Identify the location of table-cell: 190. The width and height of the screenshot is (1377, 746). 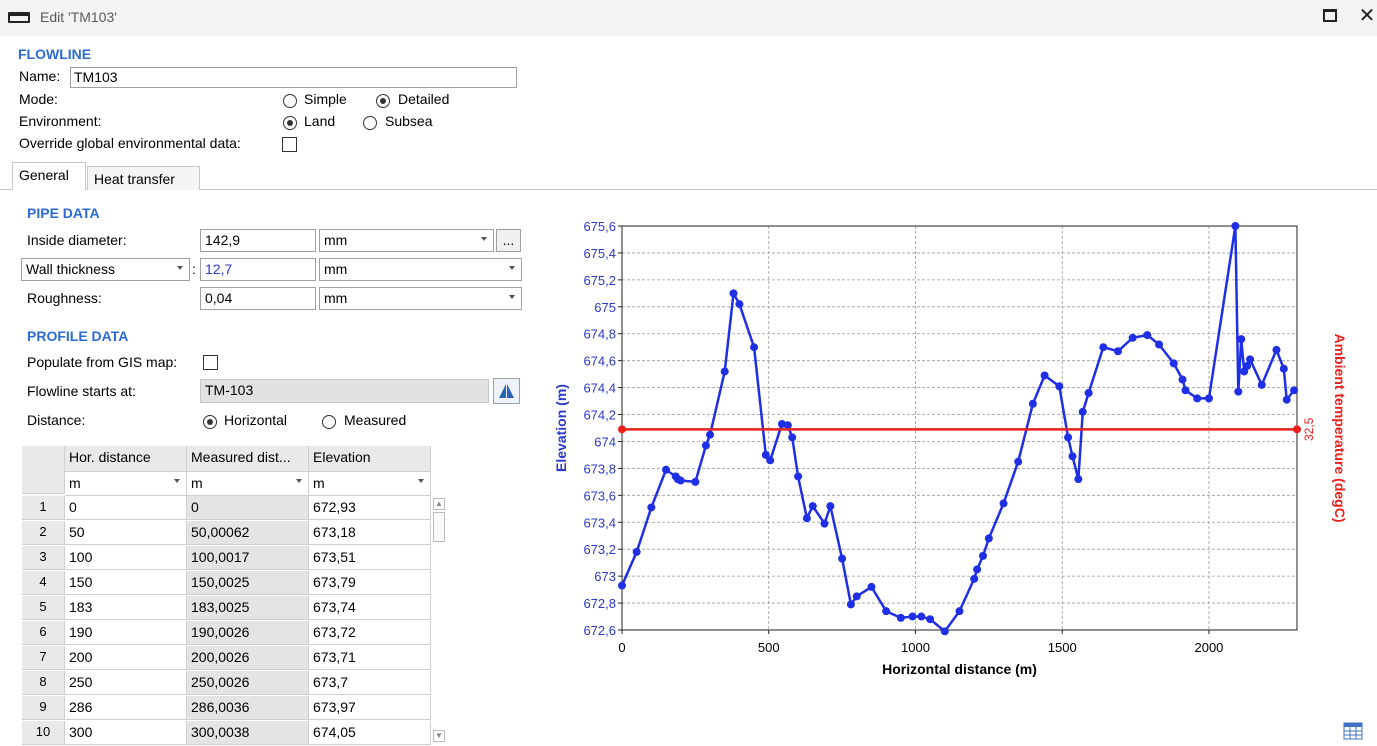
(126, 633).